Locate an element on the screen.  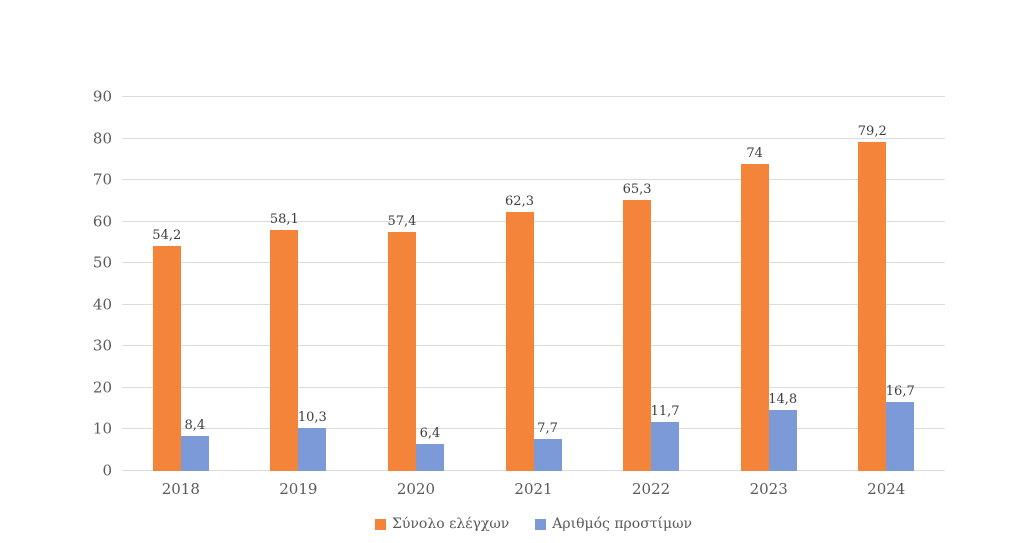
y-tick-label: 0 is located at coordinates (107, 470).